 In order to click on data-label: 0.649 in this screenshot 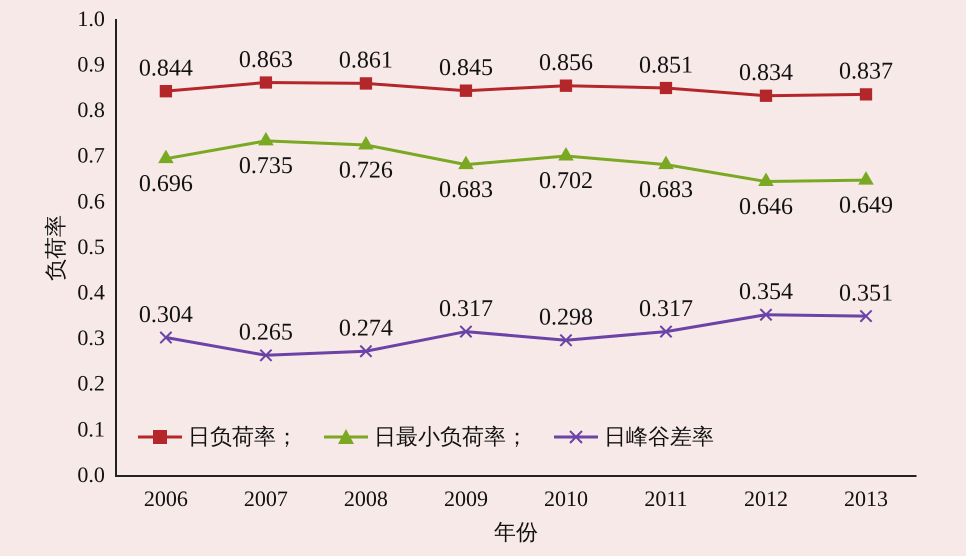, I will do `click(865, 205)`.